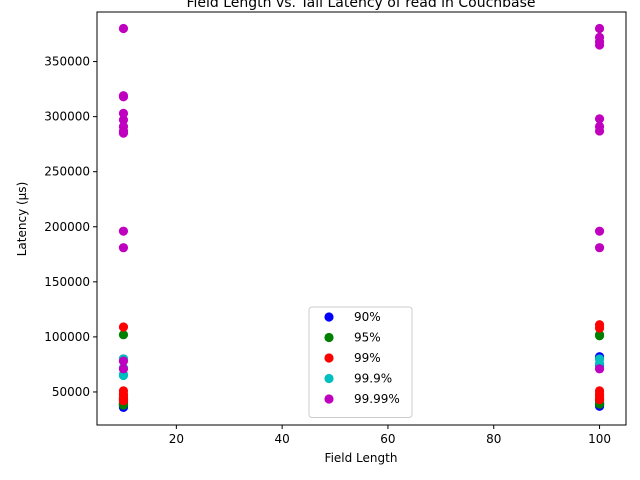  I want to click on legend-label: 99%, so click(367, 358).